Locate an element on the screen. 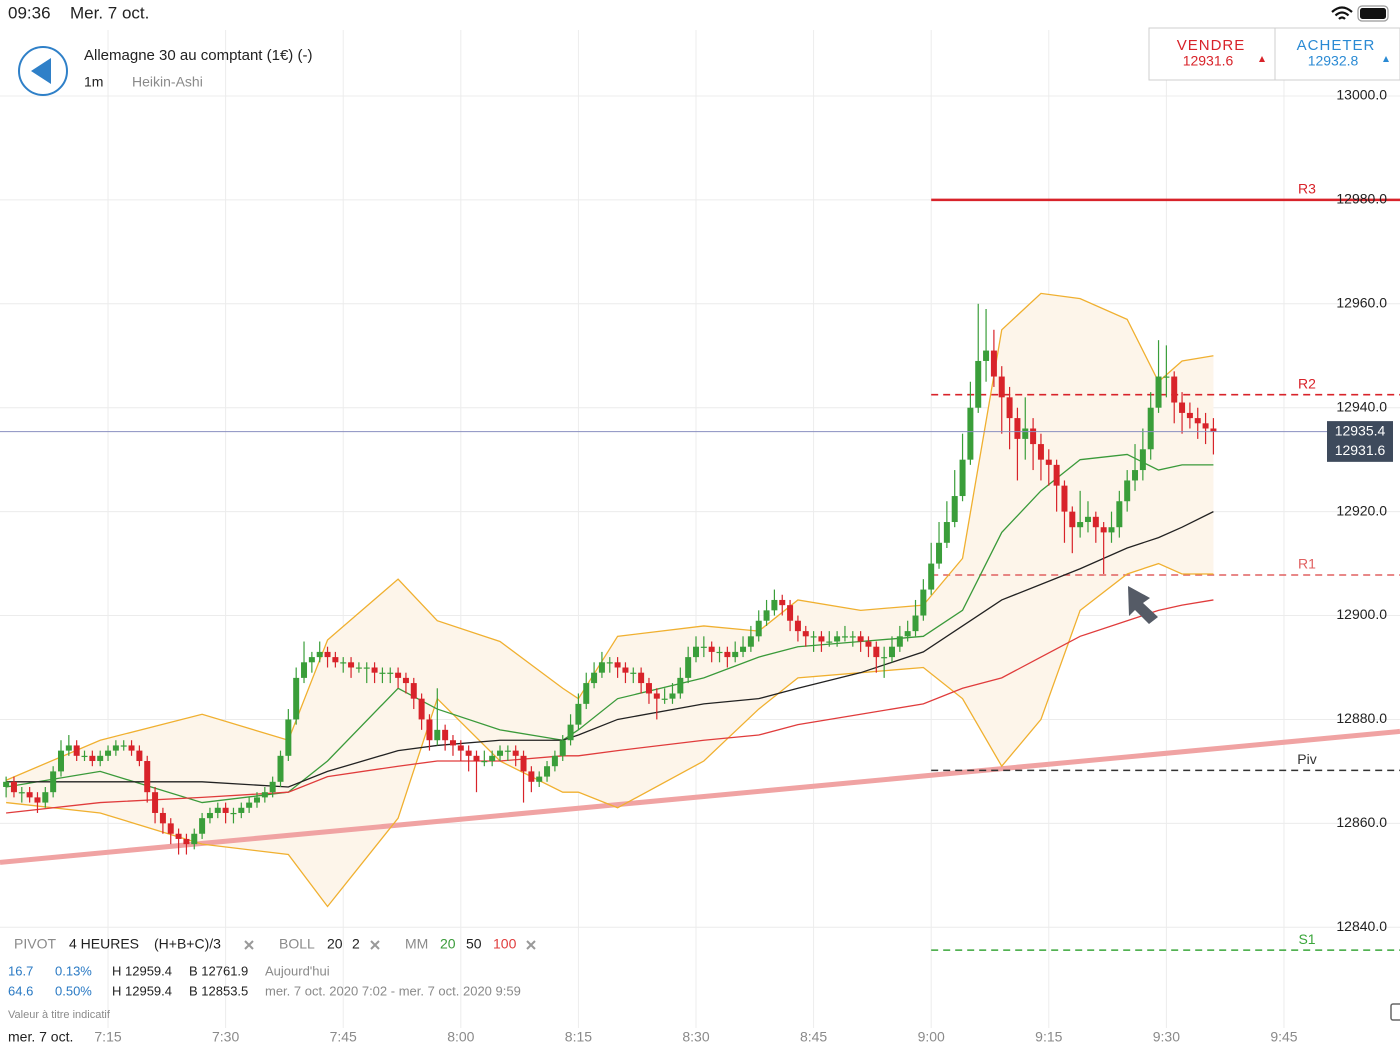 This screenshot has width=1400, height=1050. calendar-icon is located at coordinates (1395, 1012).